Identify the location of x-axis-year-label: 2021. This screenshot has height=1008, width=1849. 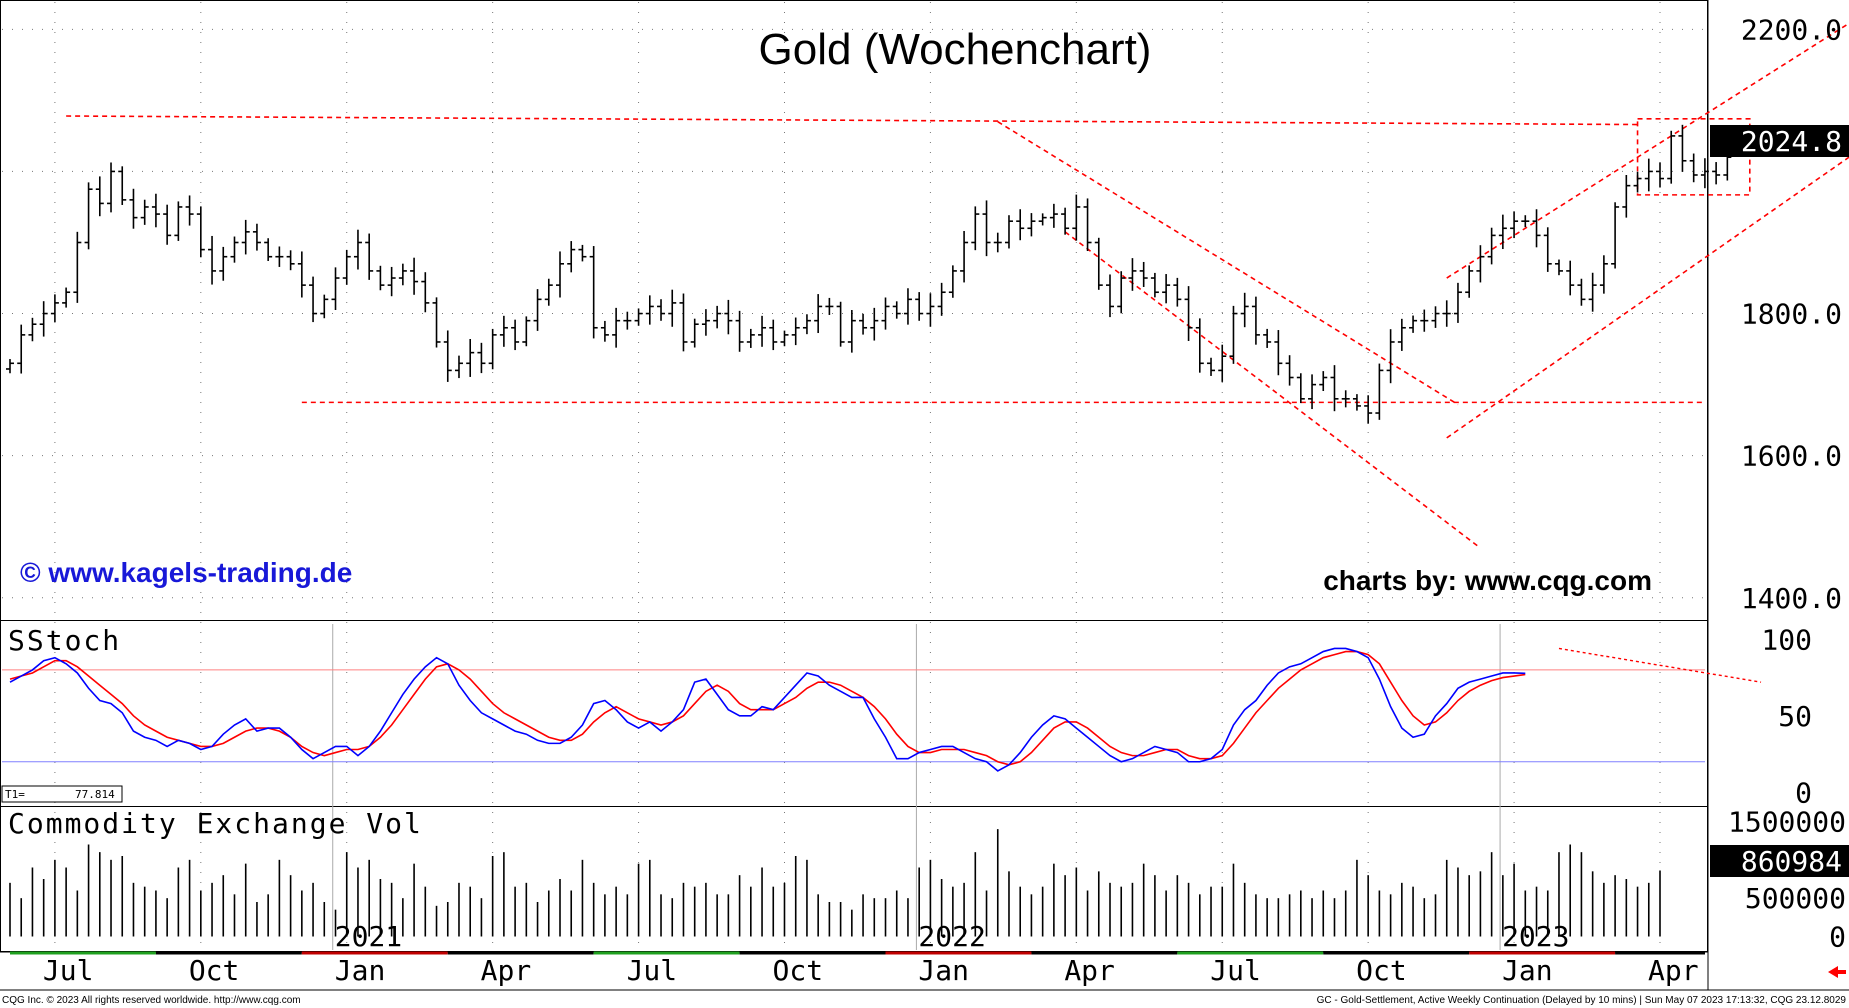
(368, 936).